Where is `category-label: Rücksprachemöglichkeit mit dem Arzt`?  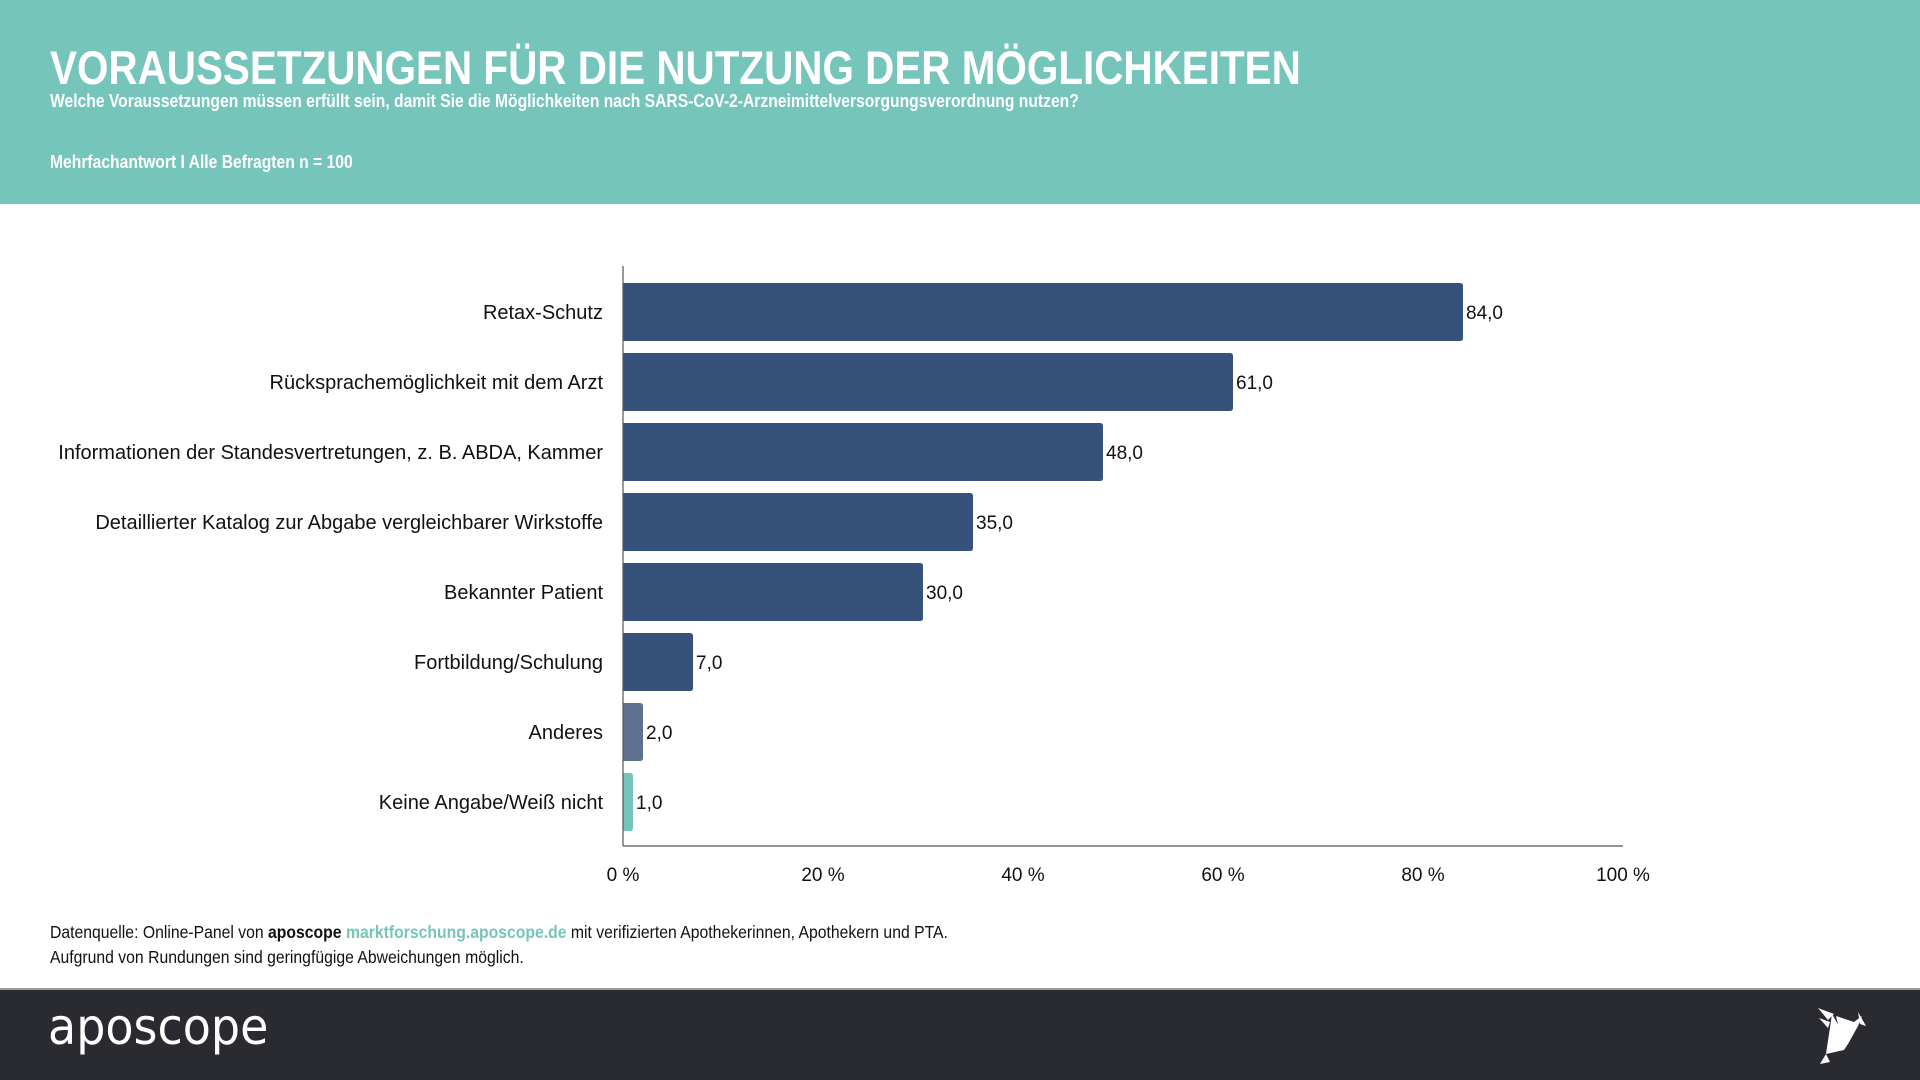 category-label: Rücksprachemöglichkeit mit dem Arzt is located at coordinates (437, 383).